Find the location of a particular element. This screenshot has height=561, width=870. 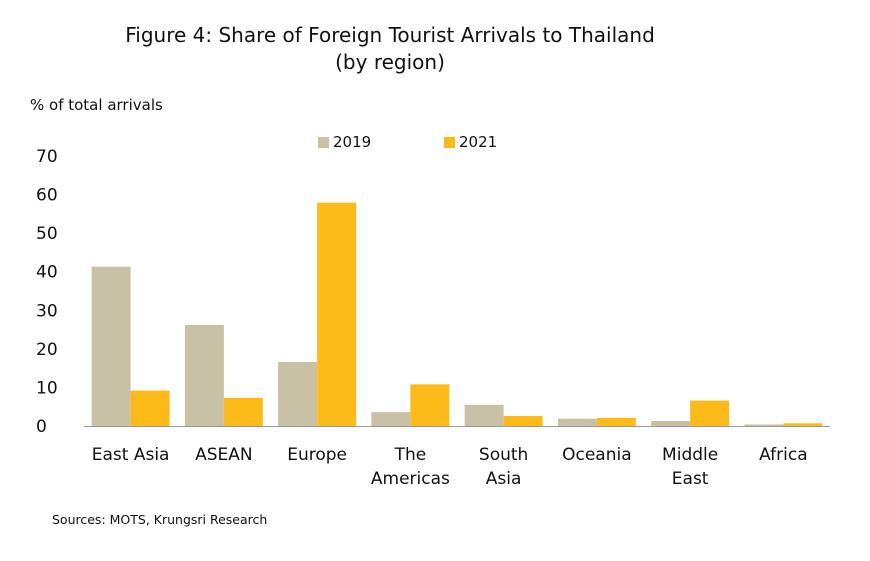

x-category-label: Americas is located at coordinates (410, 479).